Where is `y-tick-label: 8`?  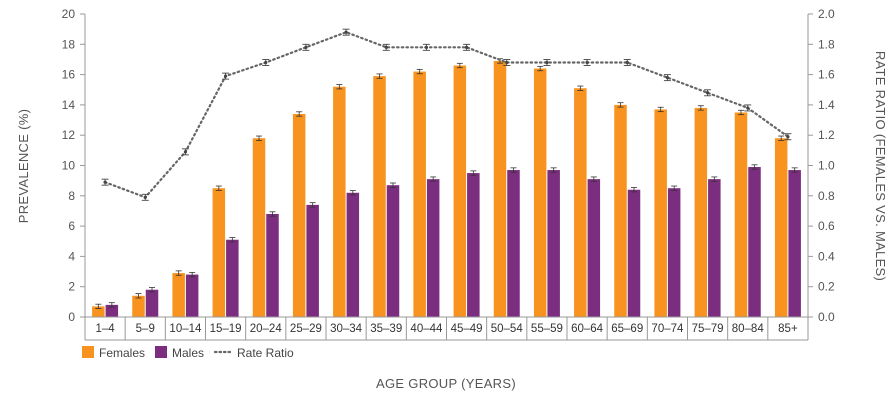
y-tick-label: 8 is located at coordinates (71, 196).